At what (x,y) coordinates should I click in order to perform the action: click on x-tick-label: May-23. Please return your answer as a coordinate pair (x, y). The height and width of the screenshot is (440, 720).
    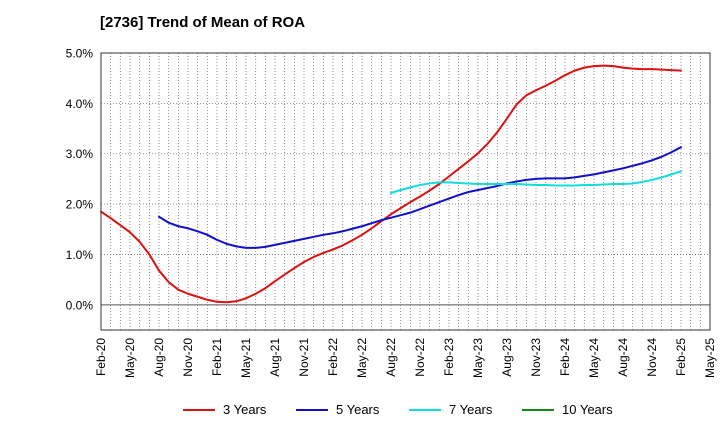
    Looking at the image, I should click on (478, 358).